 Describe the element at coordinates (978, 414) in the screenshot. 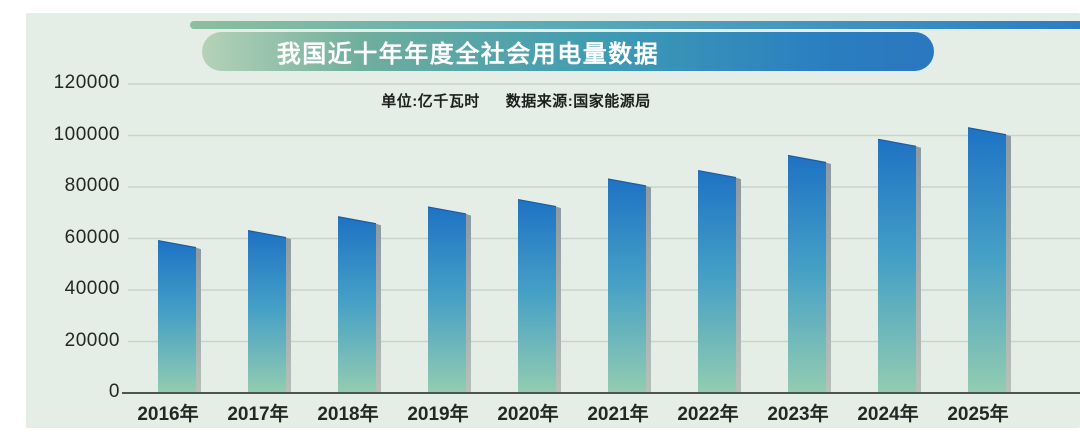

I see `x-axis-label-2025年: 2025年` at that location.